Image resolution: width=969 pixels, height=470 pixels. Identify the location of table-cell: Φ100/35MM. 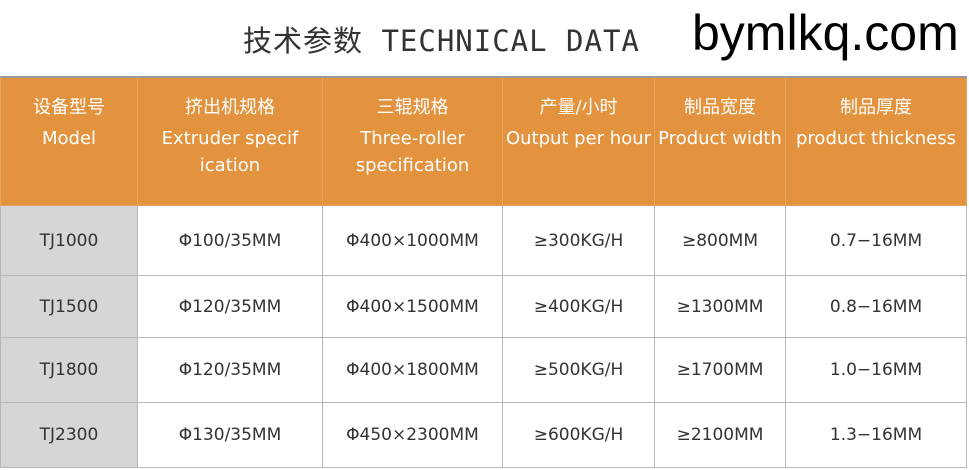
(230, 240).